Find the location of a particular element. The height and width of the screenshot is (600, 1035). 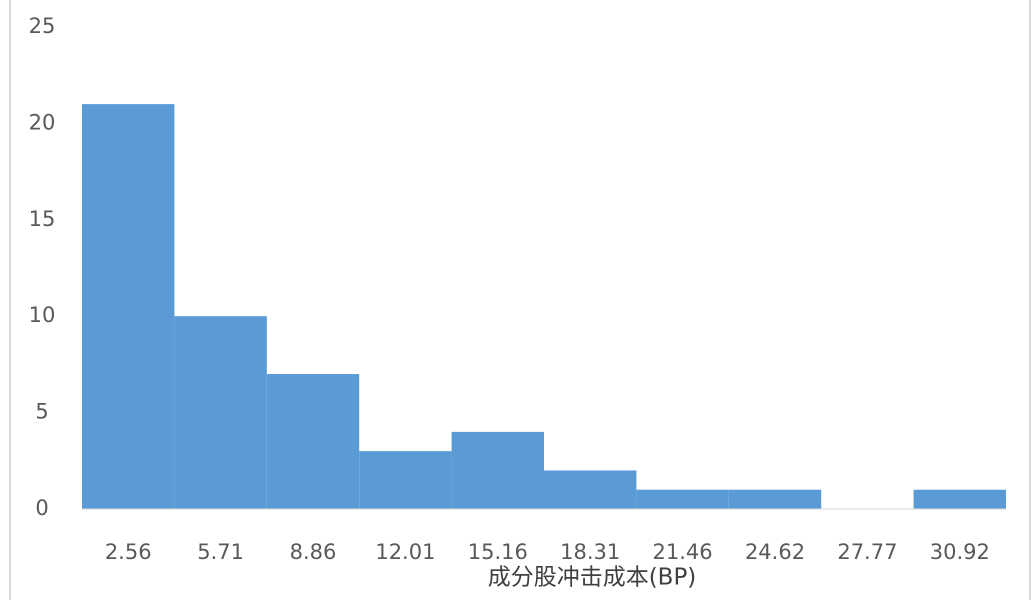

x-tick-label: 5.71 is located at coordinates (220, 552).